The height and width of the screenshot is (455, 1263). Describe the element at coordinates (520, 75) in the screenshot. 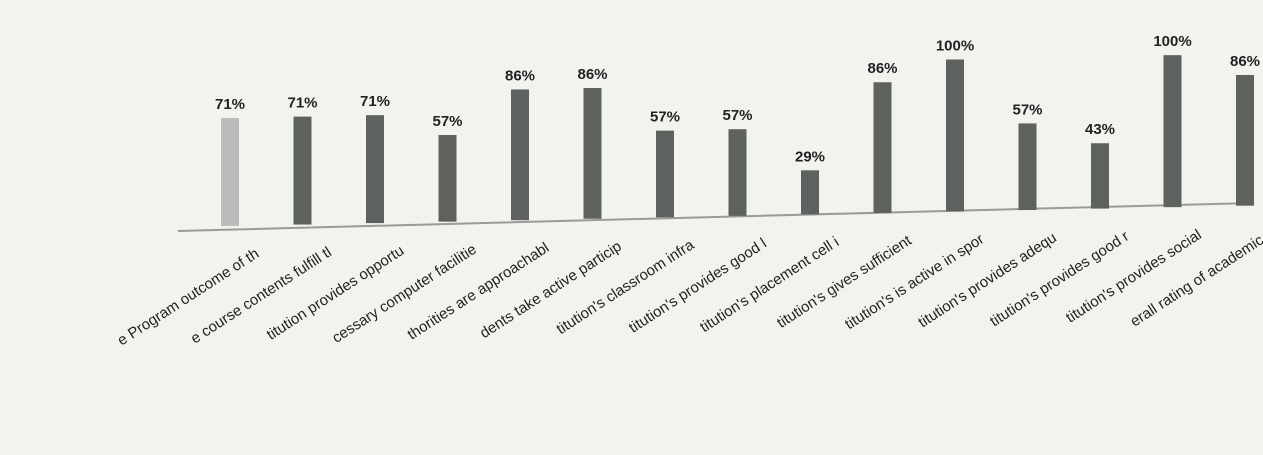

I see `data-label-5: 86%` at that location.